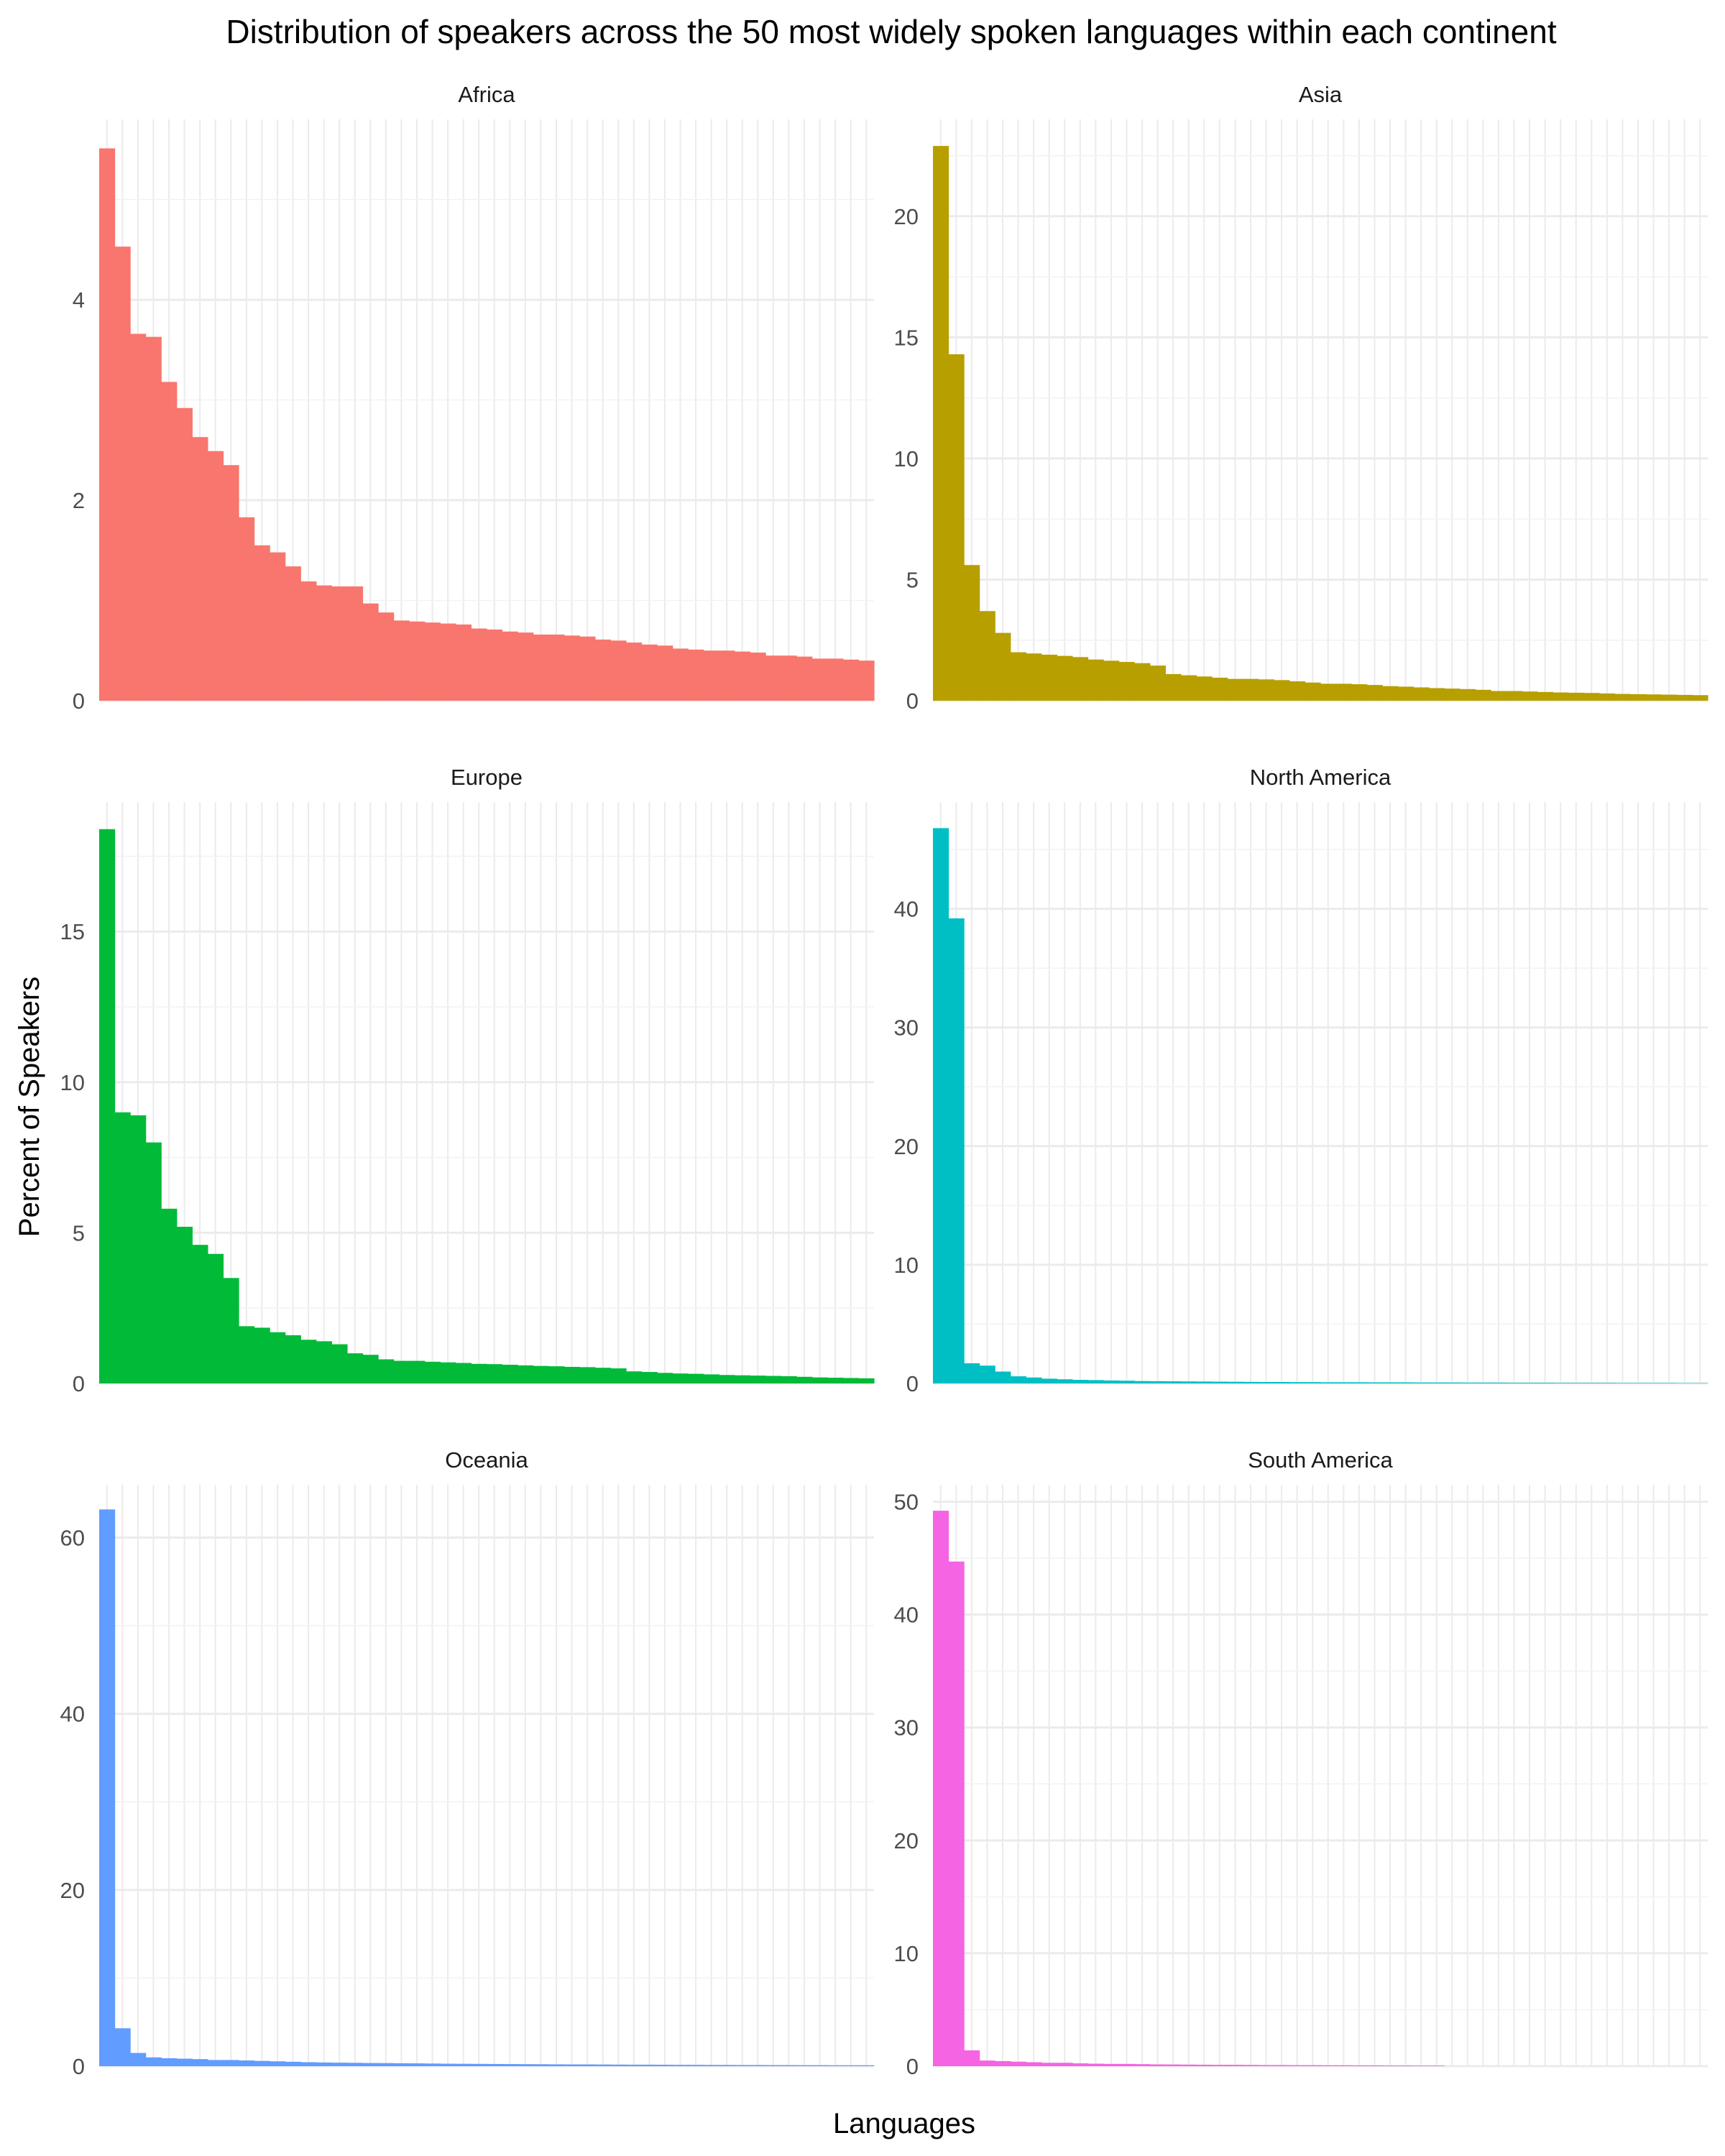 This screenshot has height=2156, width=1725. Describe the element at coordinates (72, 1539) in the screenshot. I see `y-tick-label: 60` at that location.